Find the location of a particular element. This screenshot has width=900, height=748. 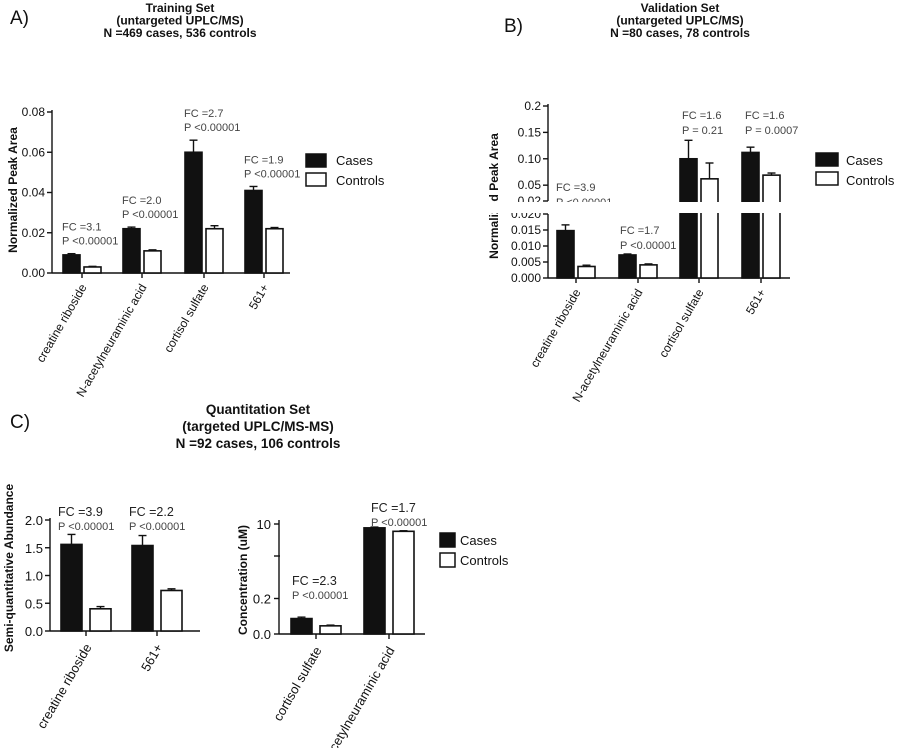

legend-swatch-controls-a is located at coordinates (316, 179).